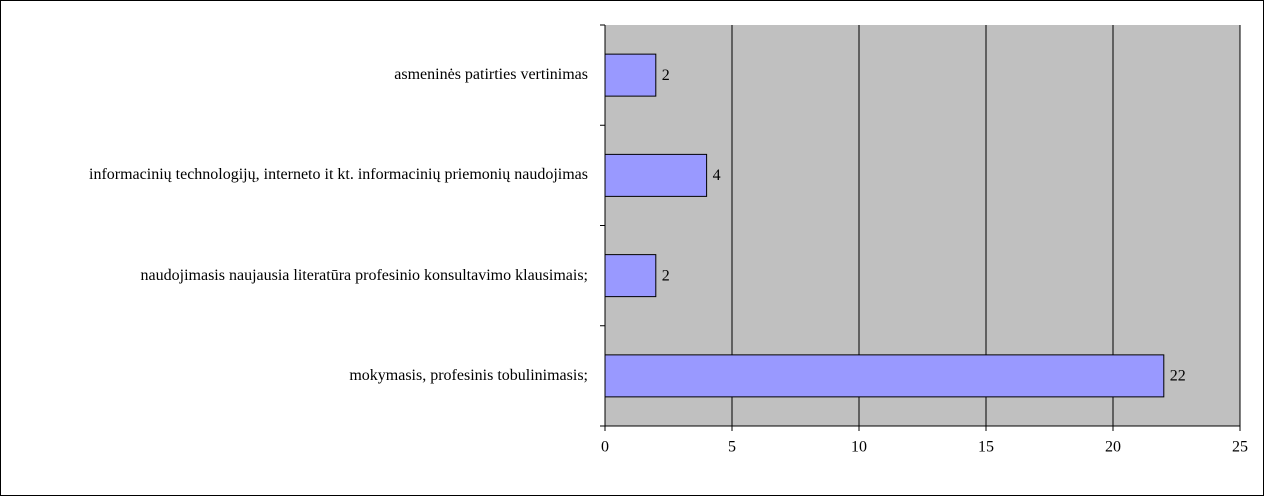 This screenshot has width=1264, height=496. What do you see at coordinates (294, 376) in the screenshot?
I see `category-label: mokymasis, profesinis tobulinimasis;` at bounding box center [294, 376].